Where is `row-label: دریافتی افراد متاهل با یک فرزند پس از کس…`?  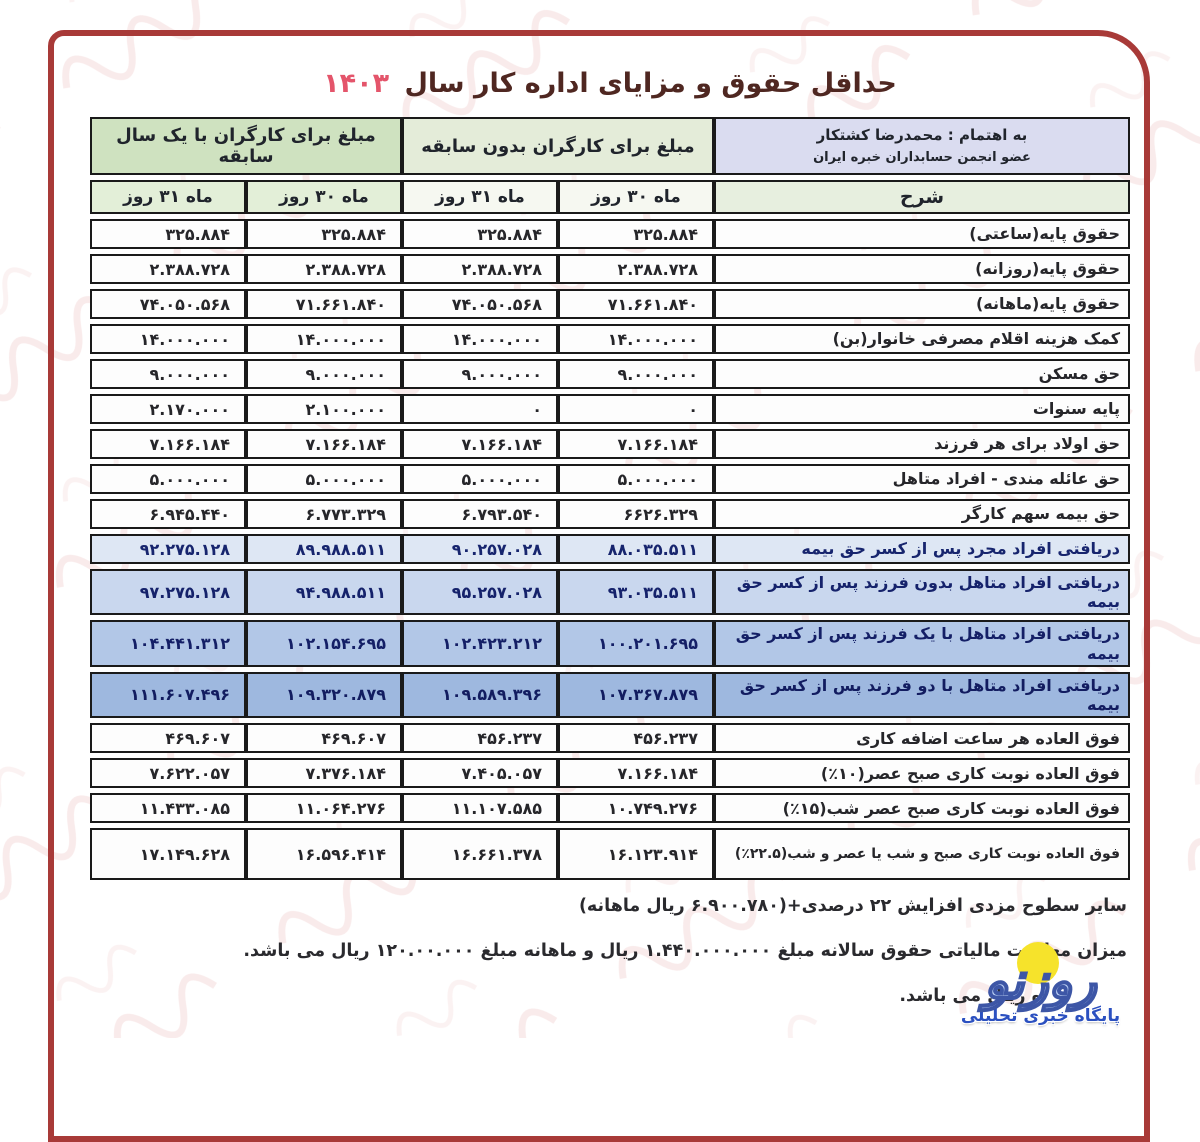 row-label: دریافتی افراد متاهل با یک فرزند پس از کس… is located at coordinates (922, 643).